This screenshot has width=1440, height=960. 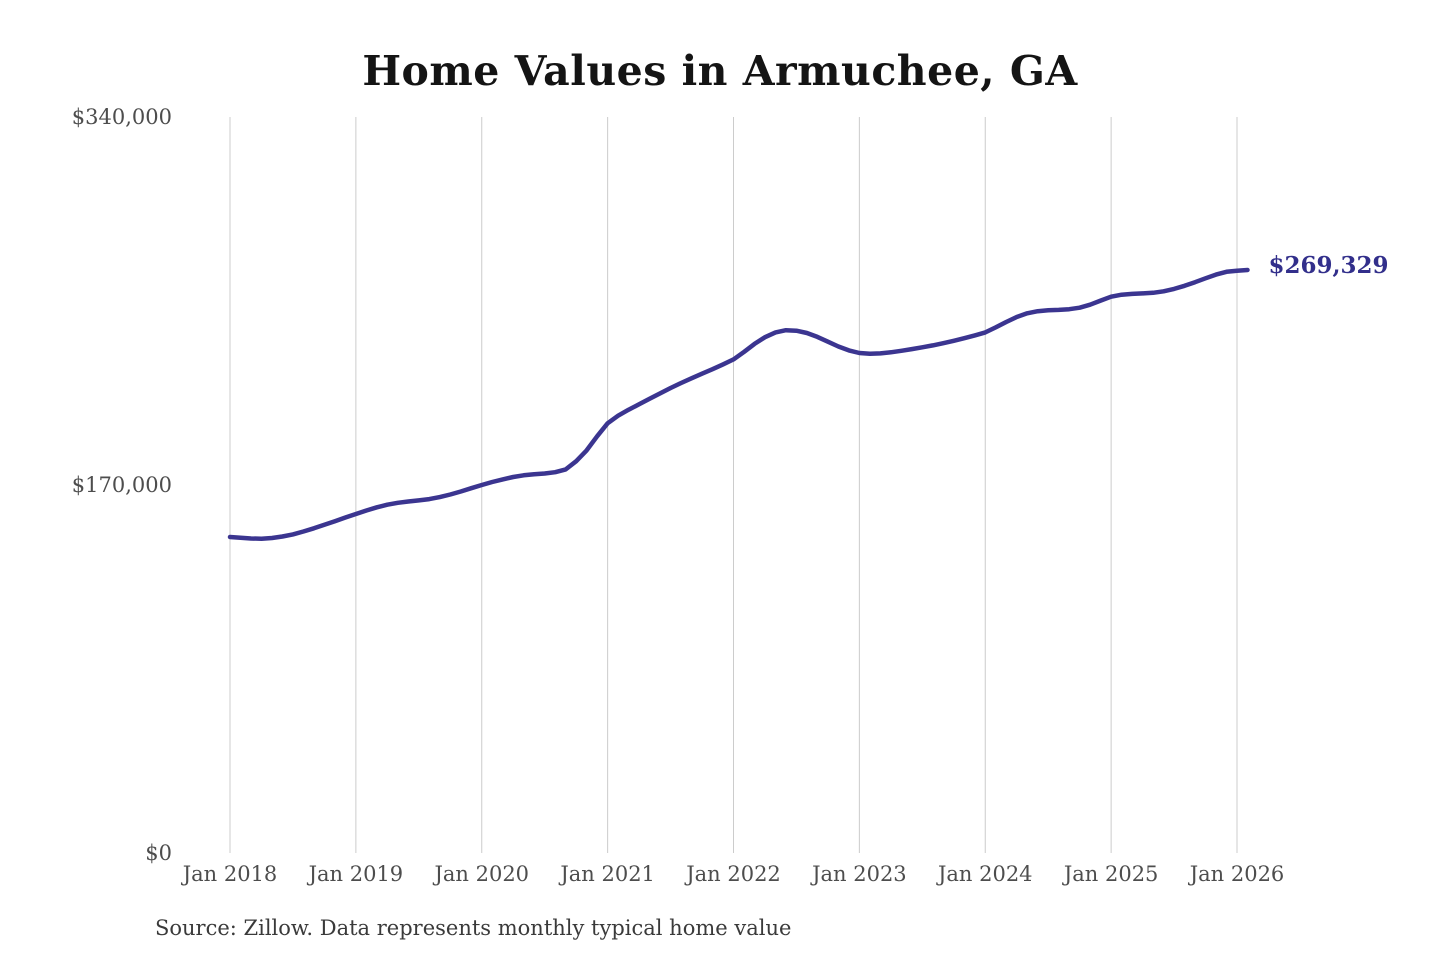 I want to click on x-axis-tick-label: Jan 2019, so click(x=355, y=874).